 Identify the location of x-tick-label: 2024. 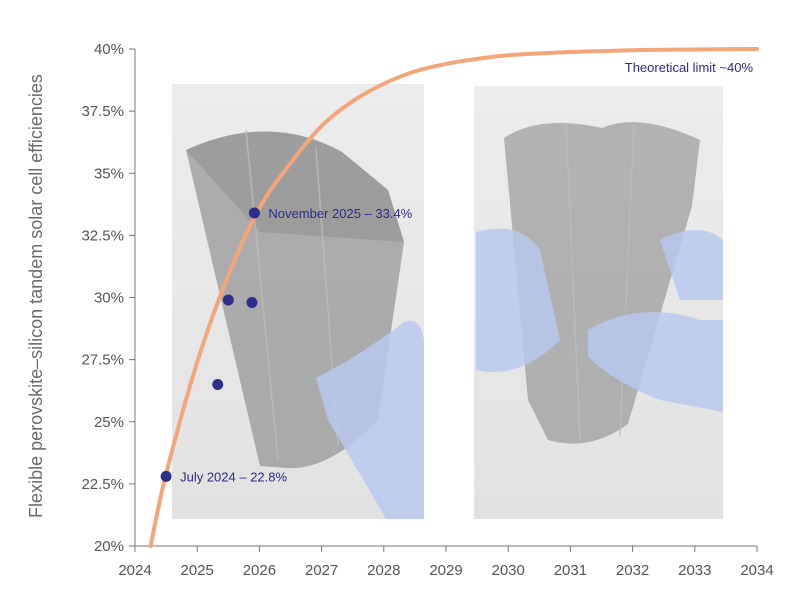
(134, 570).